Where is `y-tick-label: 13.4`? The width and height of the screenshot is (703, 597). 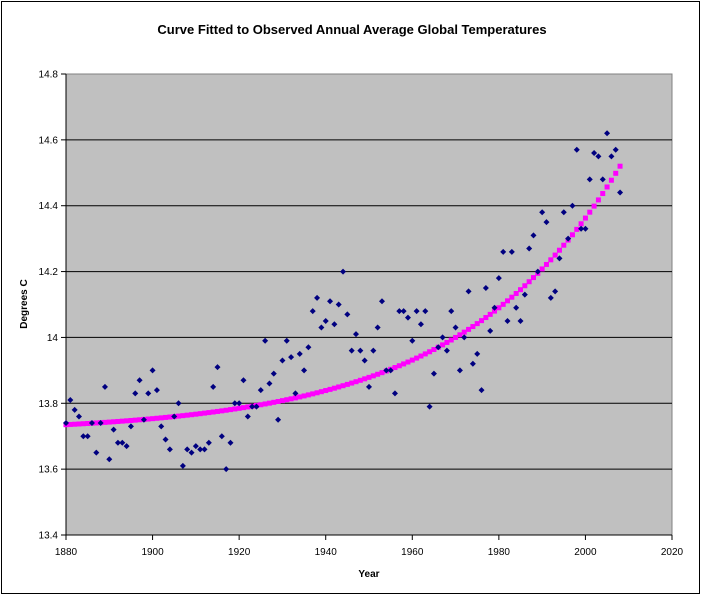 y-tick-label: 13.4 is located at coordinates (49, 536).